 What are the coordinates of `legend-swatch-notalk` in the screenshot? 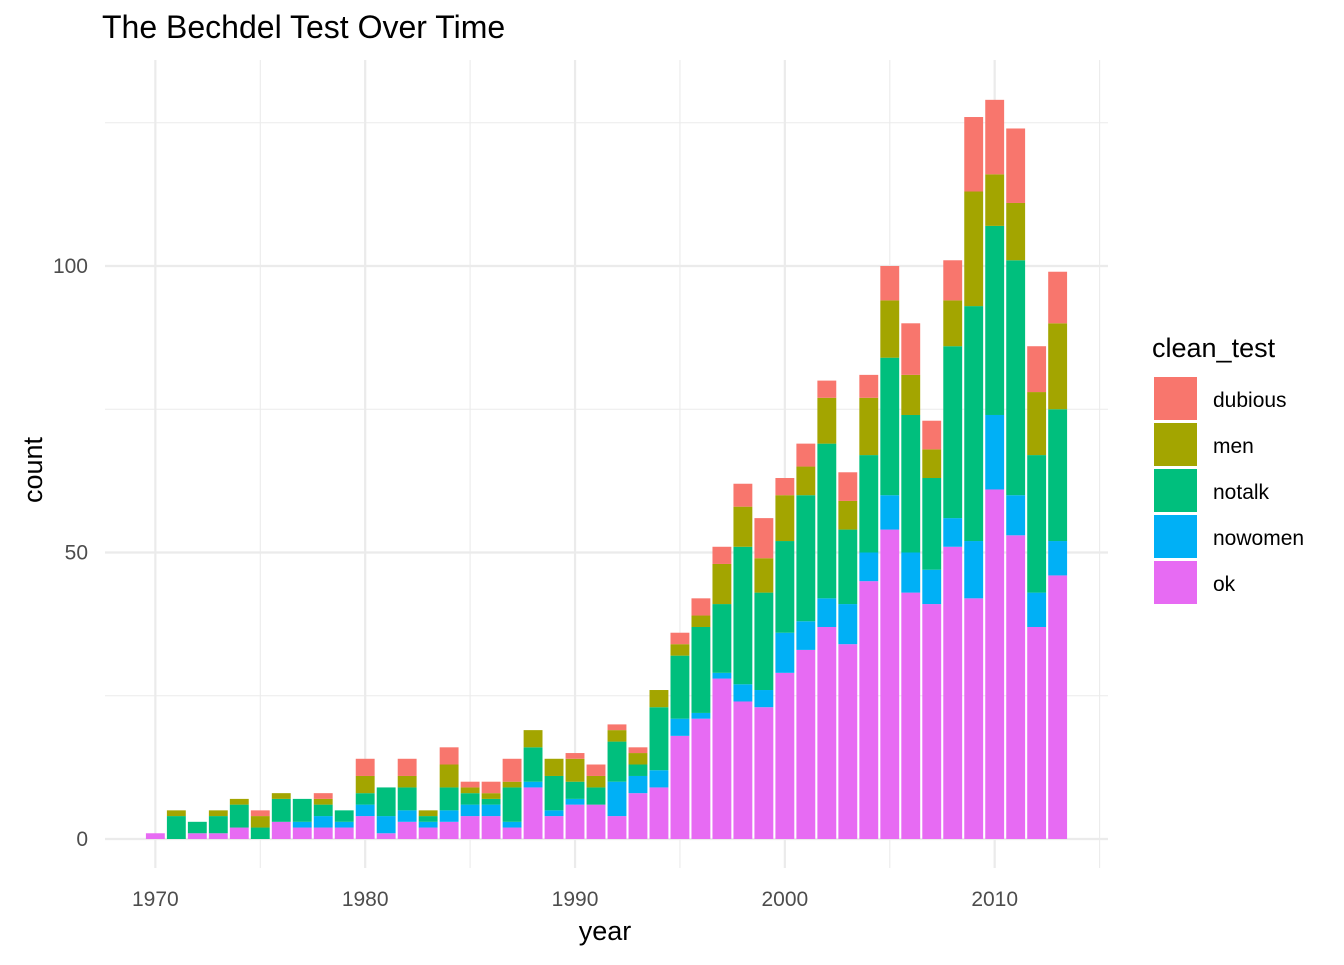 It's located at (1175, 490).